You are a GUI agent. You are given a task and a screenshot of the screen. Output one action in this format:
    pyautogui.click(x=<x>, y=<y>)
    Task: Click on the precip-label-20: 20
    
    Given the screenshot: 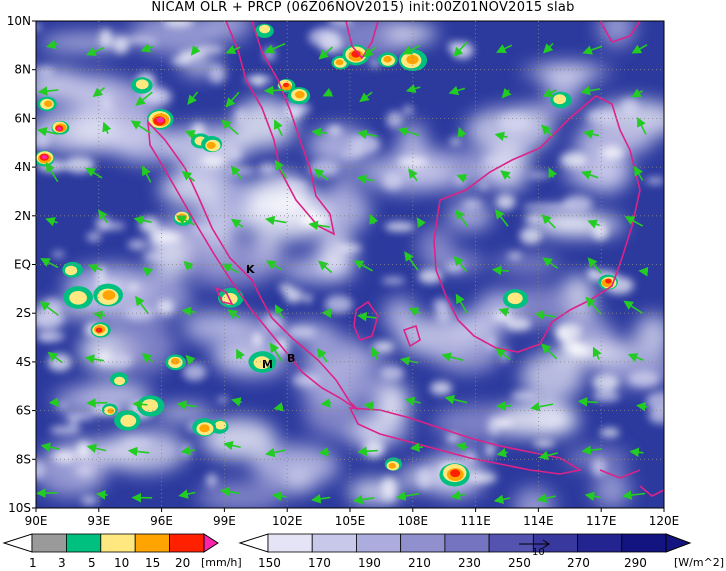 What is the action you would take?
    pyautogui.click(x=183, y=563)
    